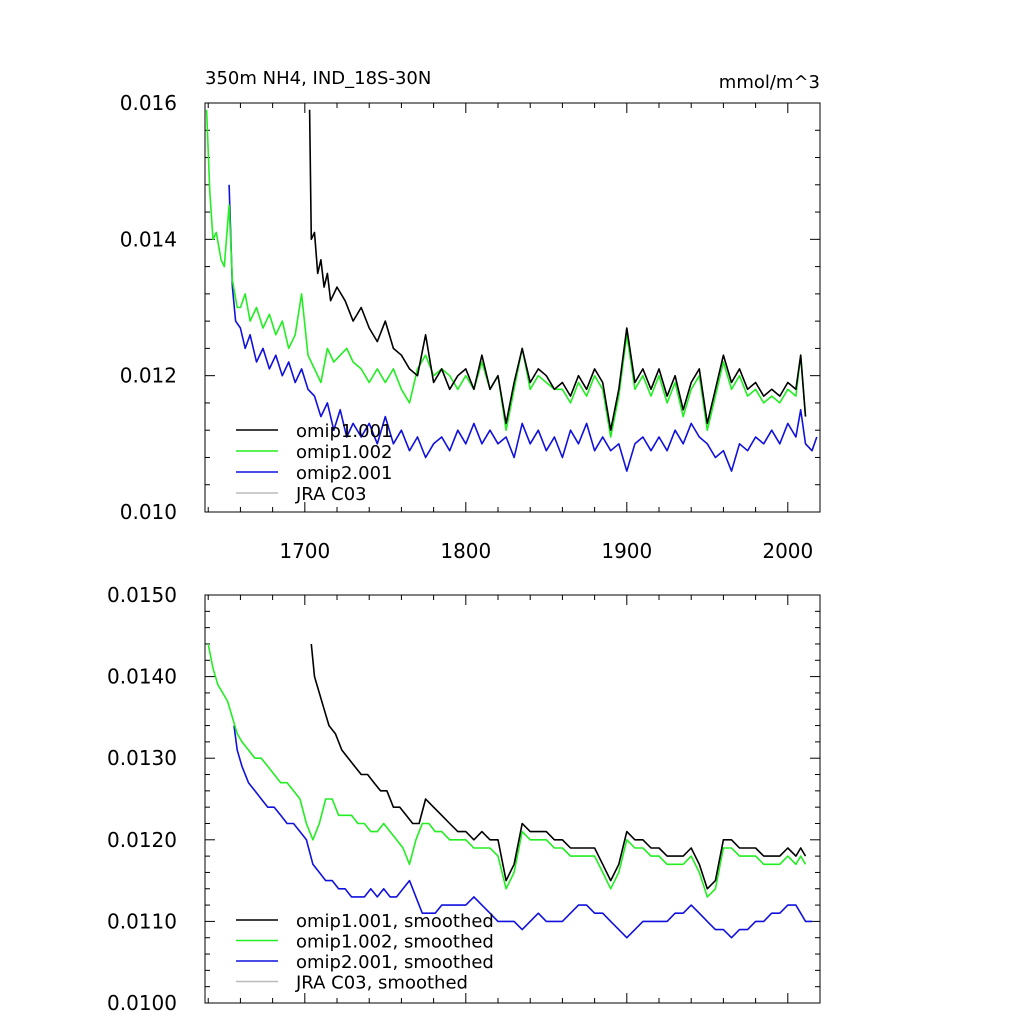 The width and height of the screenshot is (1024, 1024). I want to click on y-tick-label: 0.0150, so click(142, 595).